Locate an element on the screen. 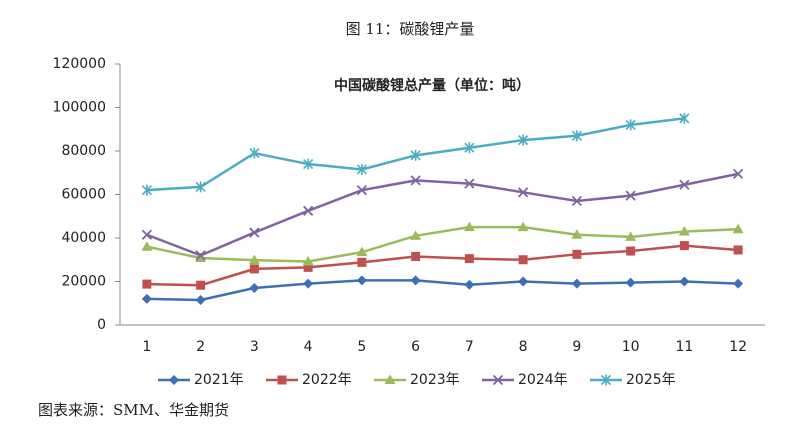 This screenshot has height=441, width=800. x-tick-label: 12 is located at coordinates (738, 347).